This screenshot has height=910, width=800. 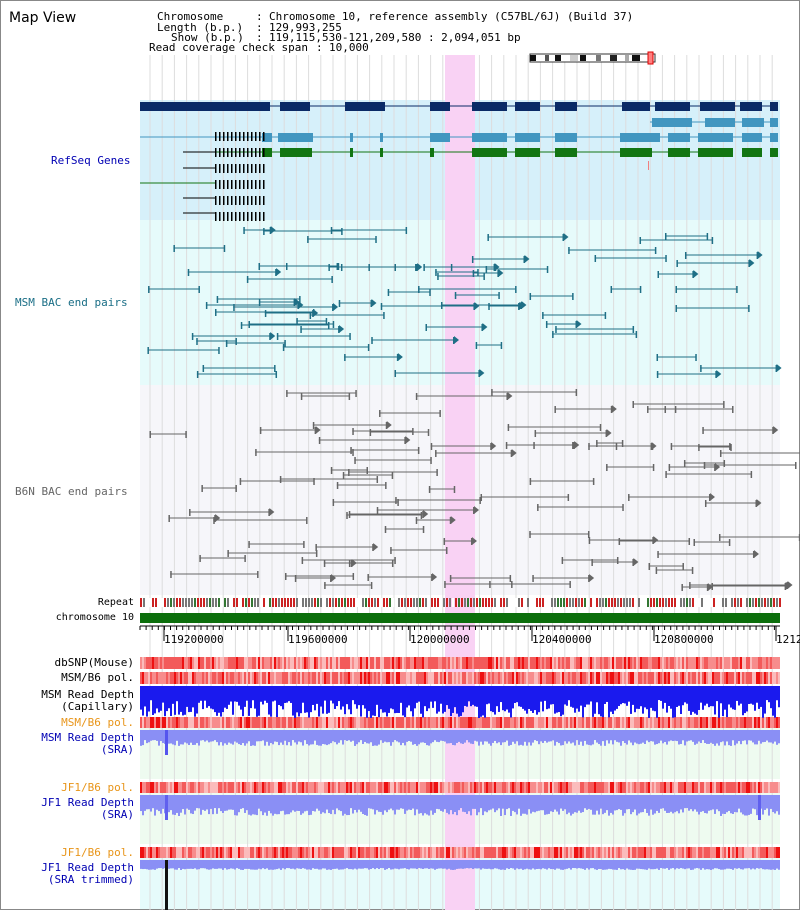 What do you see at coordinates (87, 867) in the screenshot?
I see `jf1-read-depth-trimmed-label: JF1 Read Depth` at bounding box center [87, 867].